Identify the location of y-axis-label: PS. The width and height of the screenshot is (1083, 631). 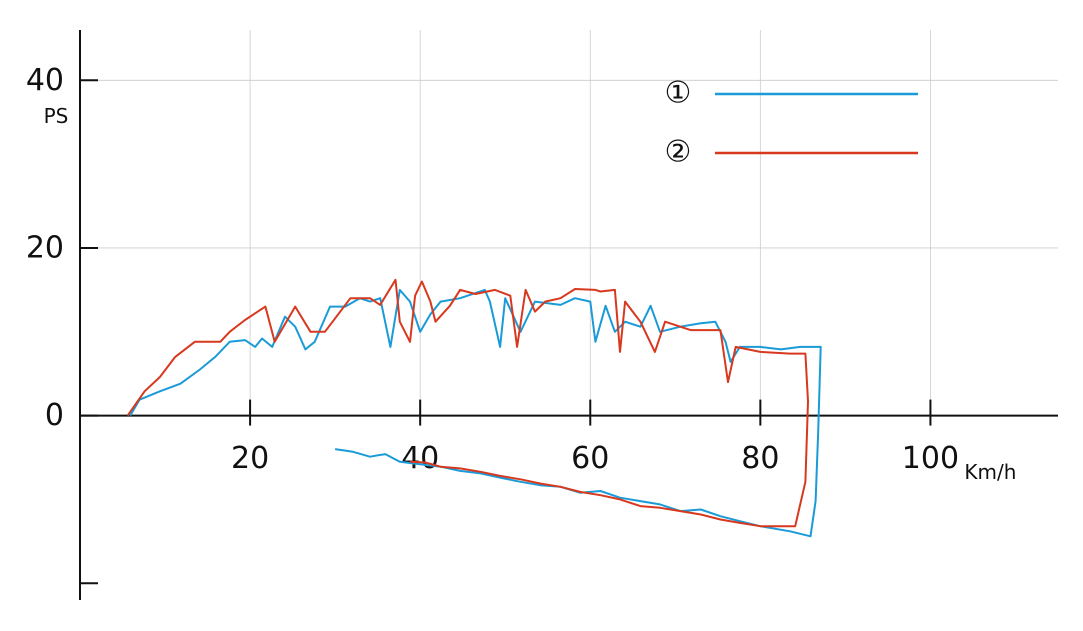
(56, 116).